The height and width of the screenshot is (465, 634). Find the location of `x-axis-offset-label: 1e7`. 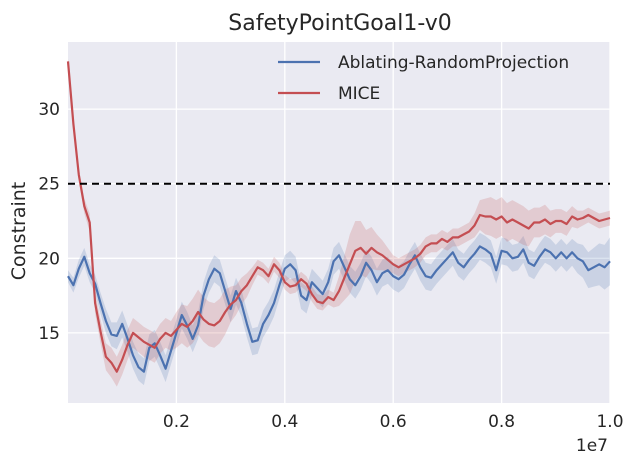

x-axis-offset-label: 1e7 is located at coordinates (592, 446).